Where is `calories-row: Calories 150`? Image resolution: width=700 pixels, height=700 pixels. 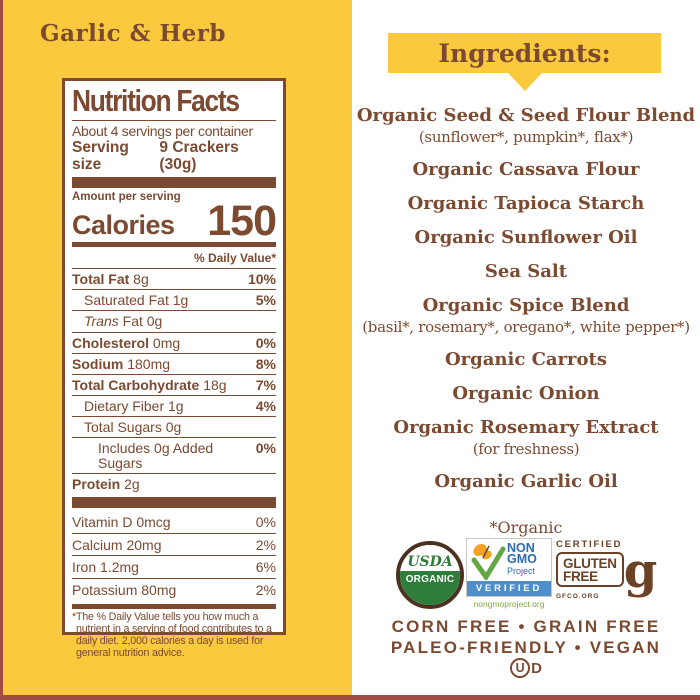 calories-row: Calories 150 is located at coordinates (174, 221).